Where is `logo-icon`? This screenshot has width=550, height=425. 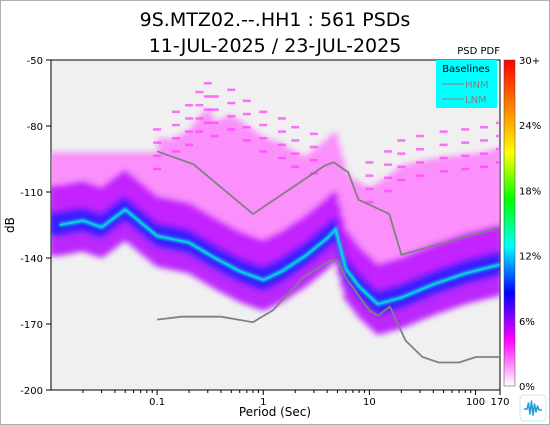 logo-icon is located at coordinates (533, 408).